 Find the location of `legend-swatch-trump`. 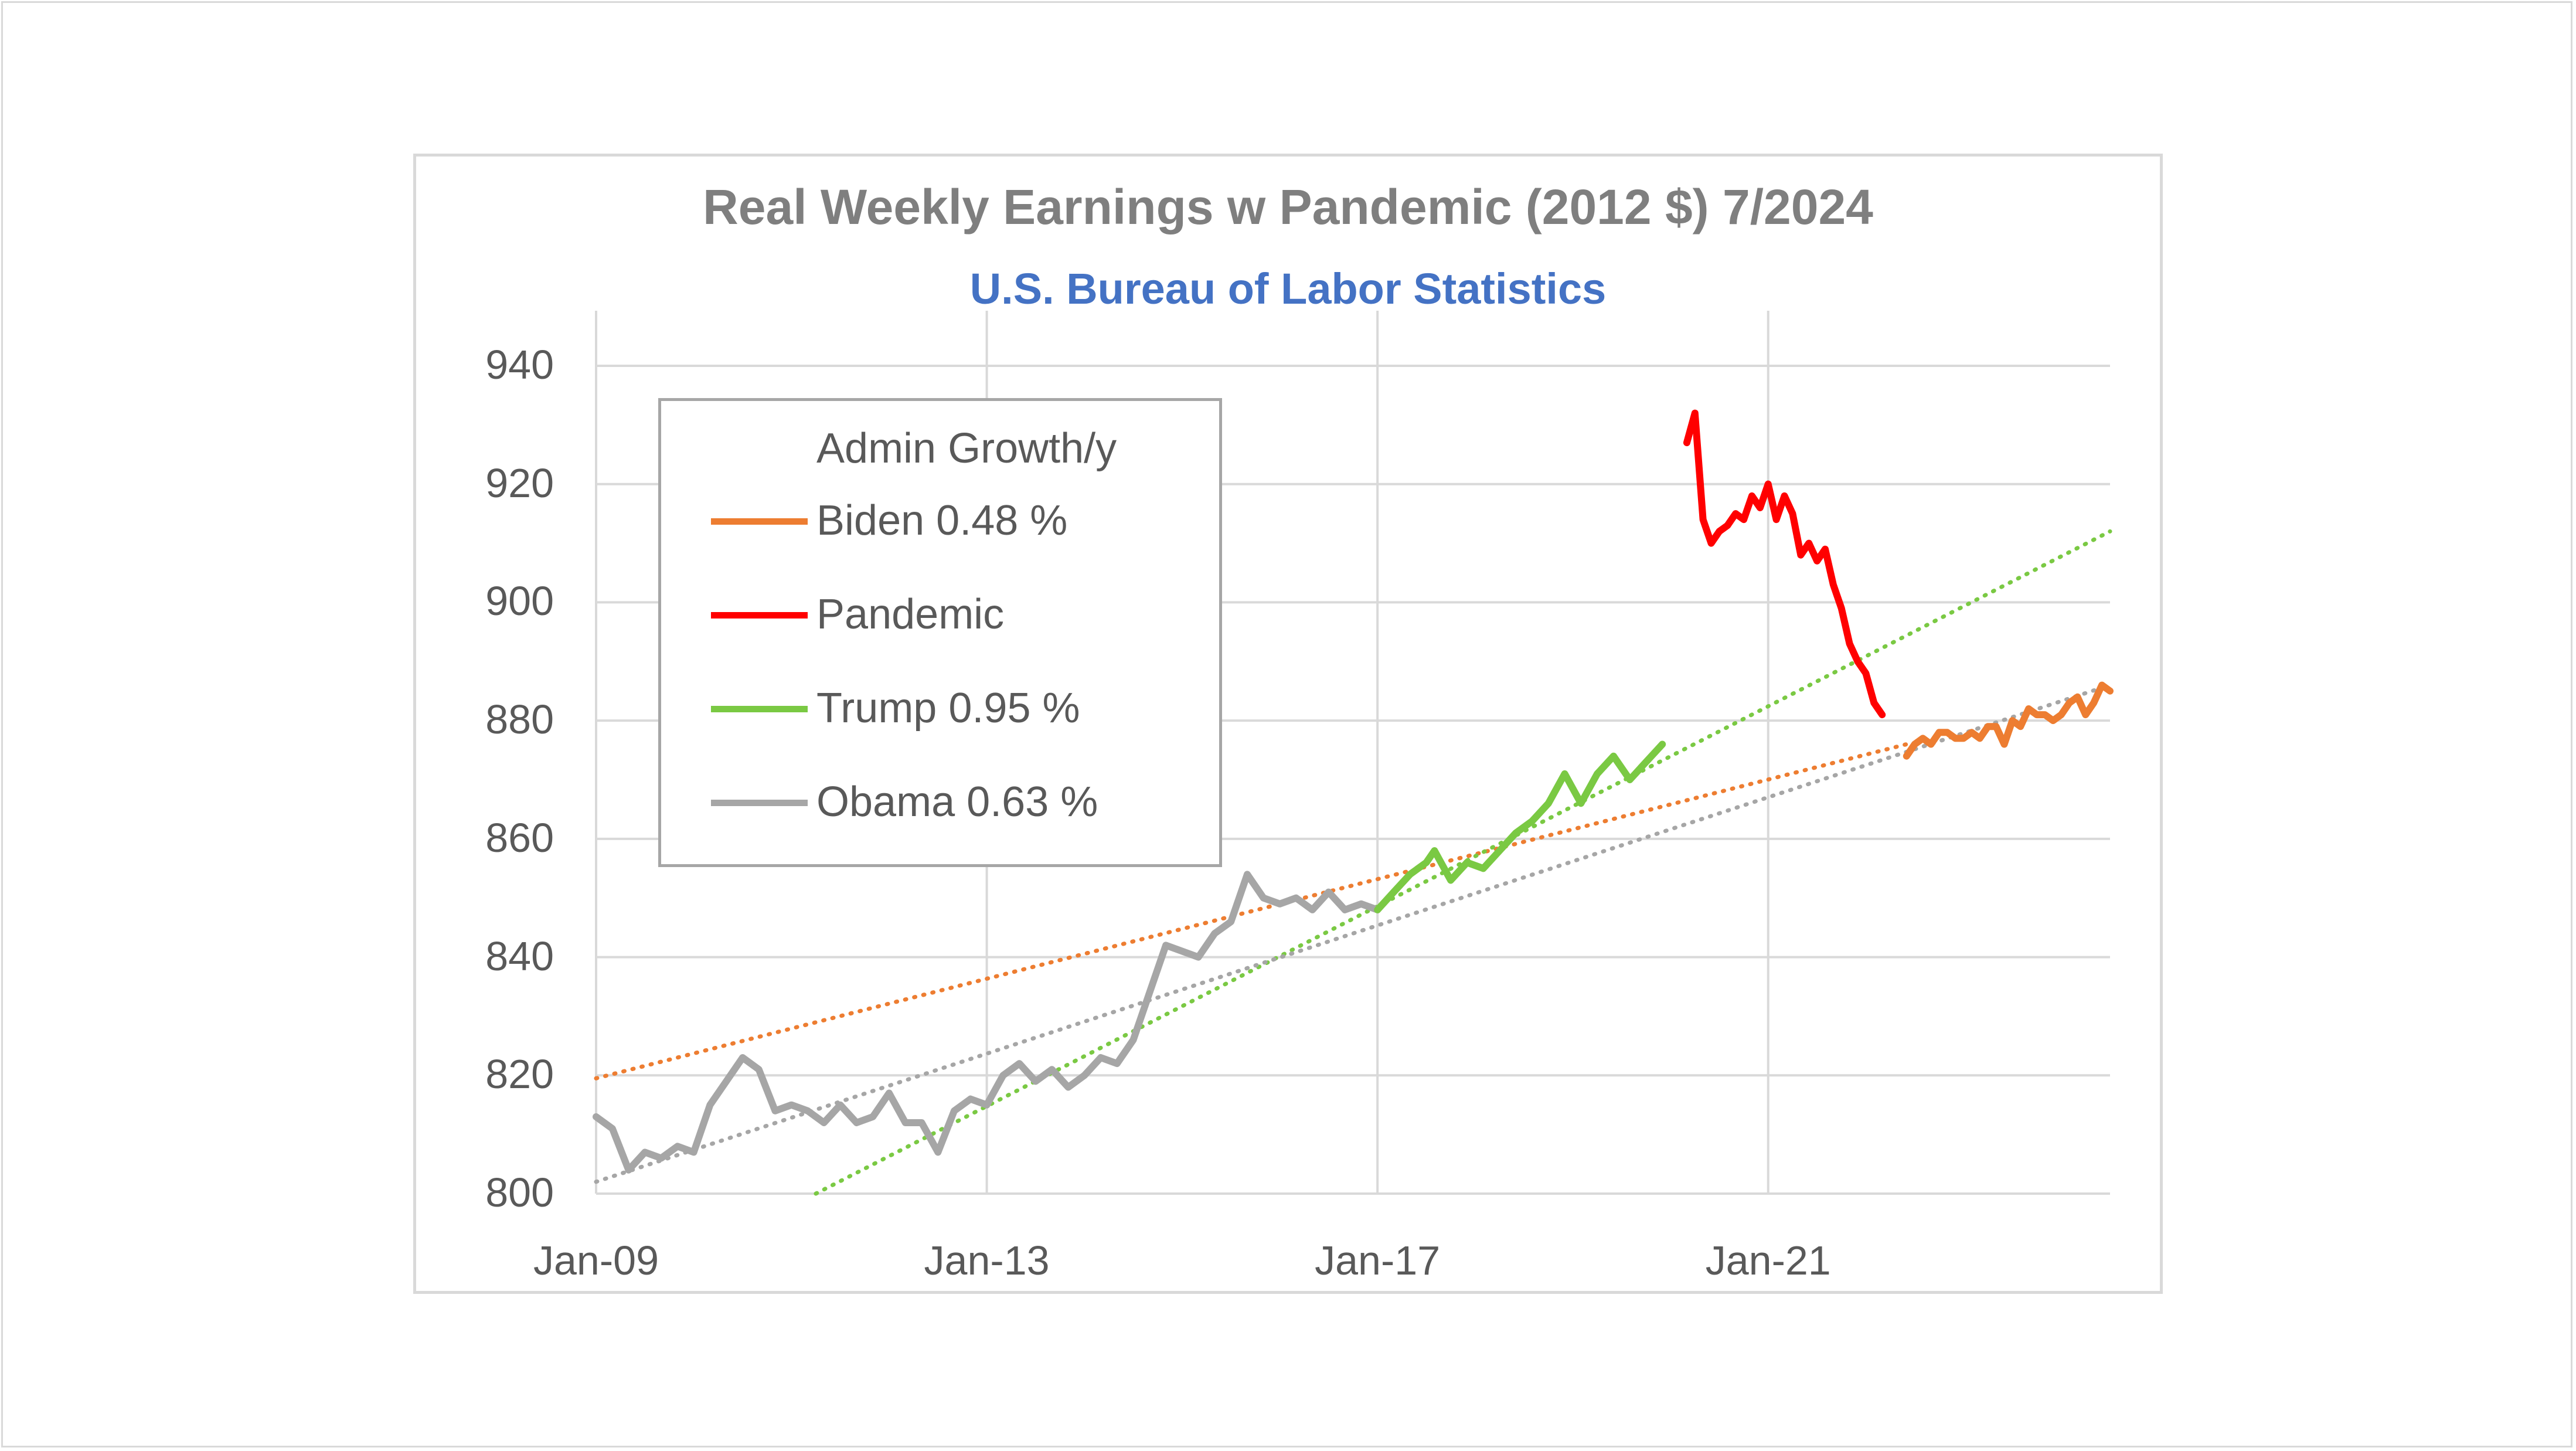

legend-swatch-trump is located at coordinates (759, 709).